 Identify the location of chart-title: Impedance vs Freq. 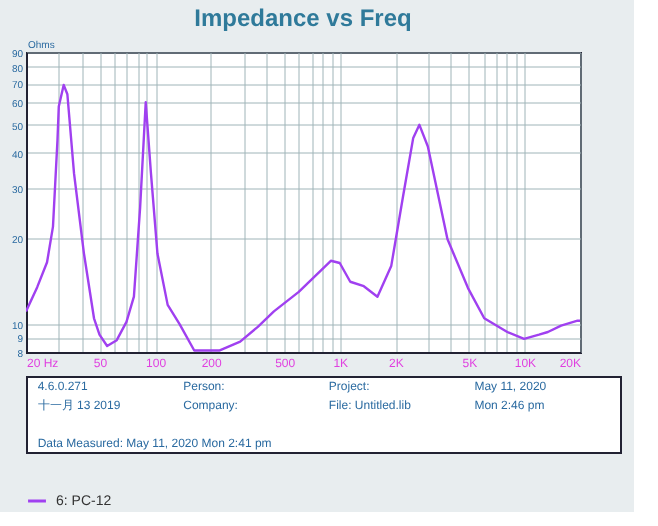
(303, 18).